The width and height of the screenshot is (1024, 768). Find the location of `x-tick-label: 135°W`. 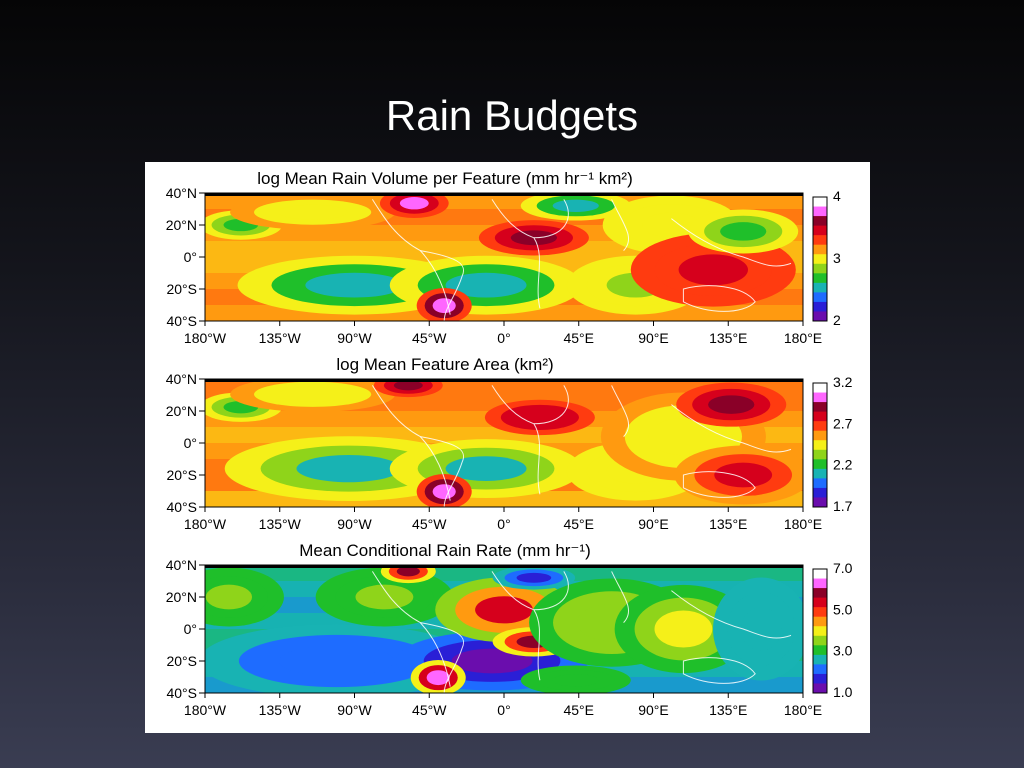

x-tick-label: 135°W is located at coordinates (280, 524).